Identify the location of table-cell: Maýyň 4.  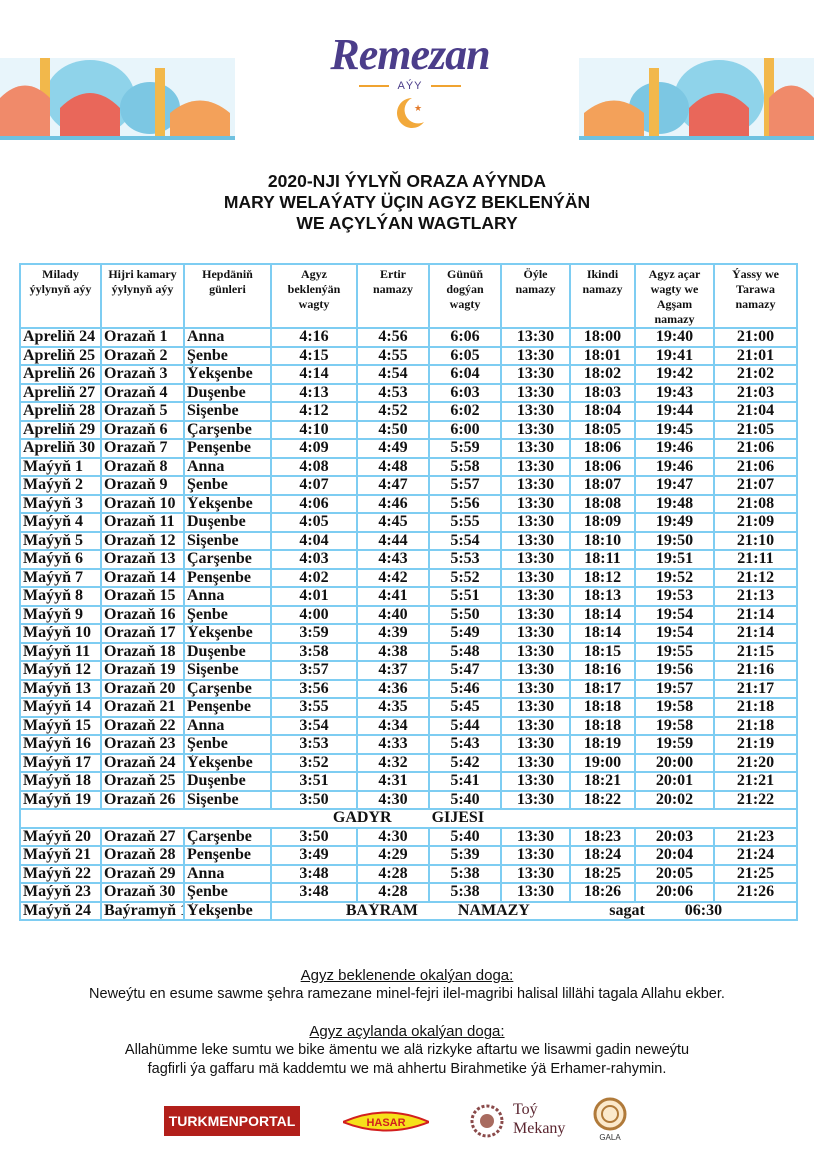
(60, 522).